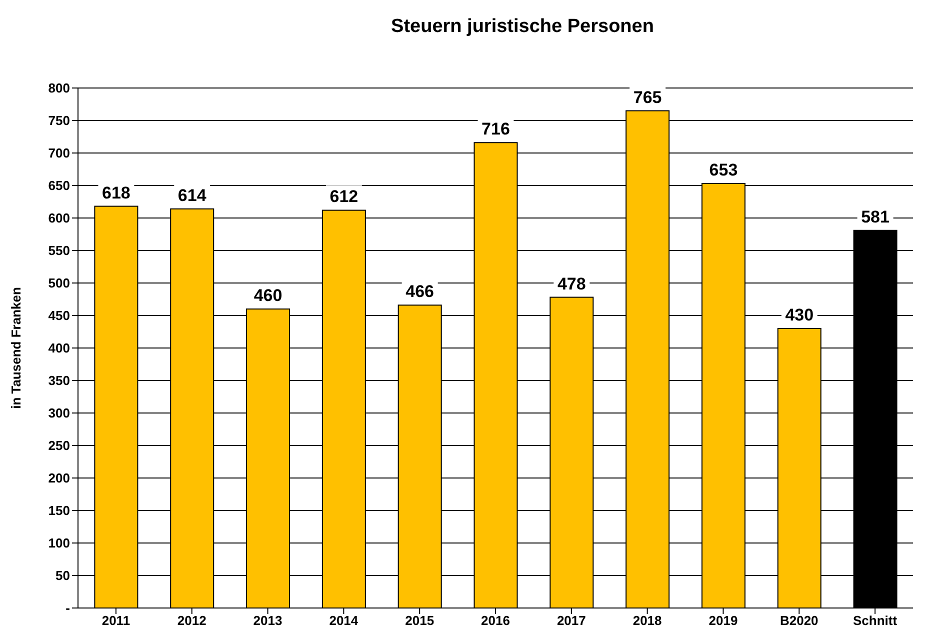  I want to click on y-tick-label: 750, so click(59, 120).